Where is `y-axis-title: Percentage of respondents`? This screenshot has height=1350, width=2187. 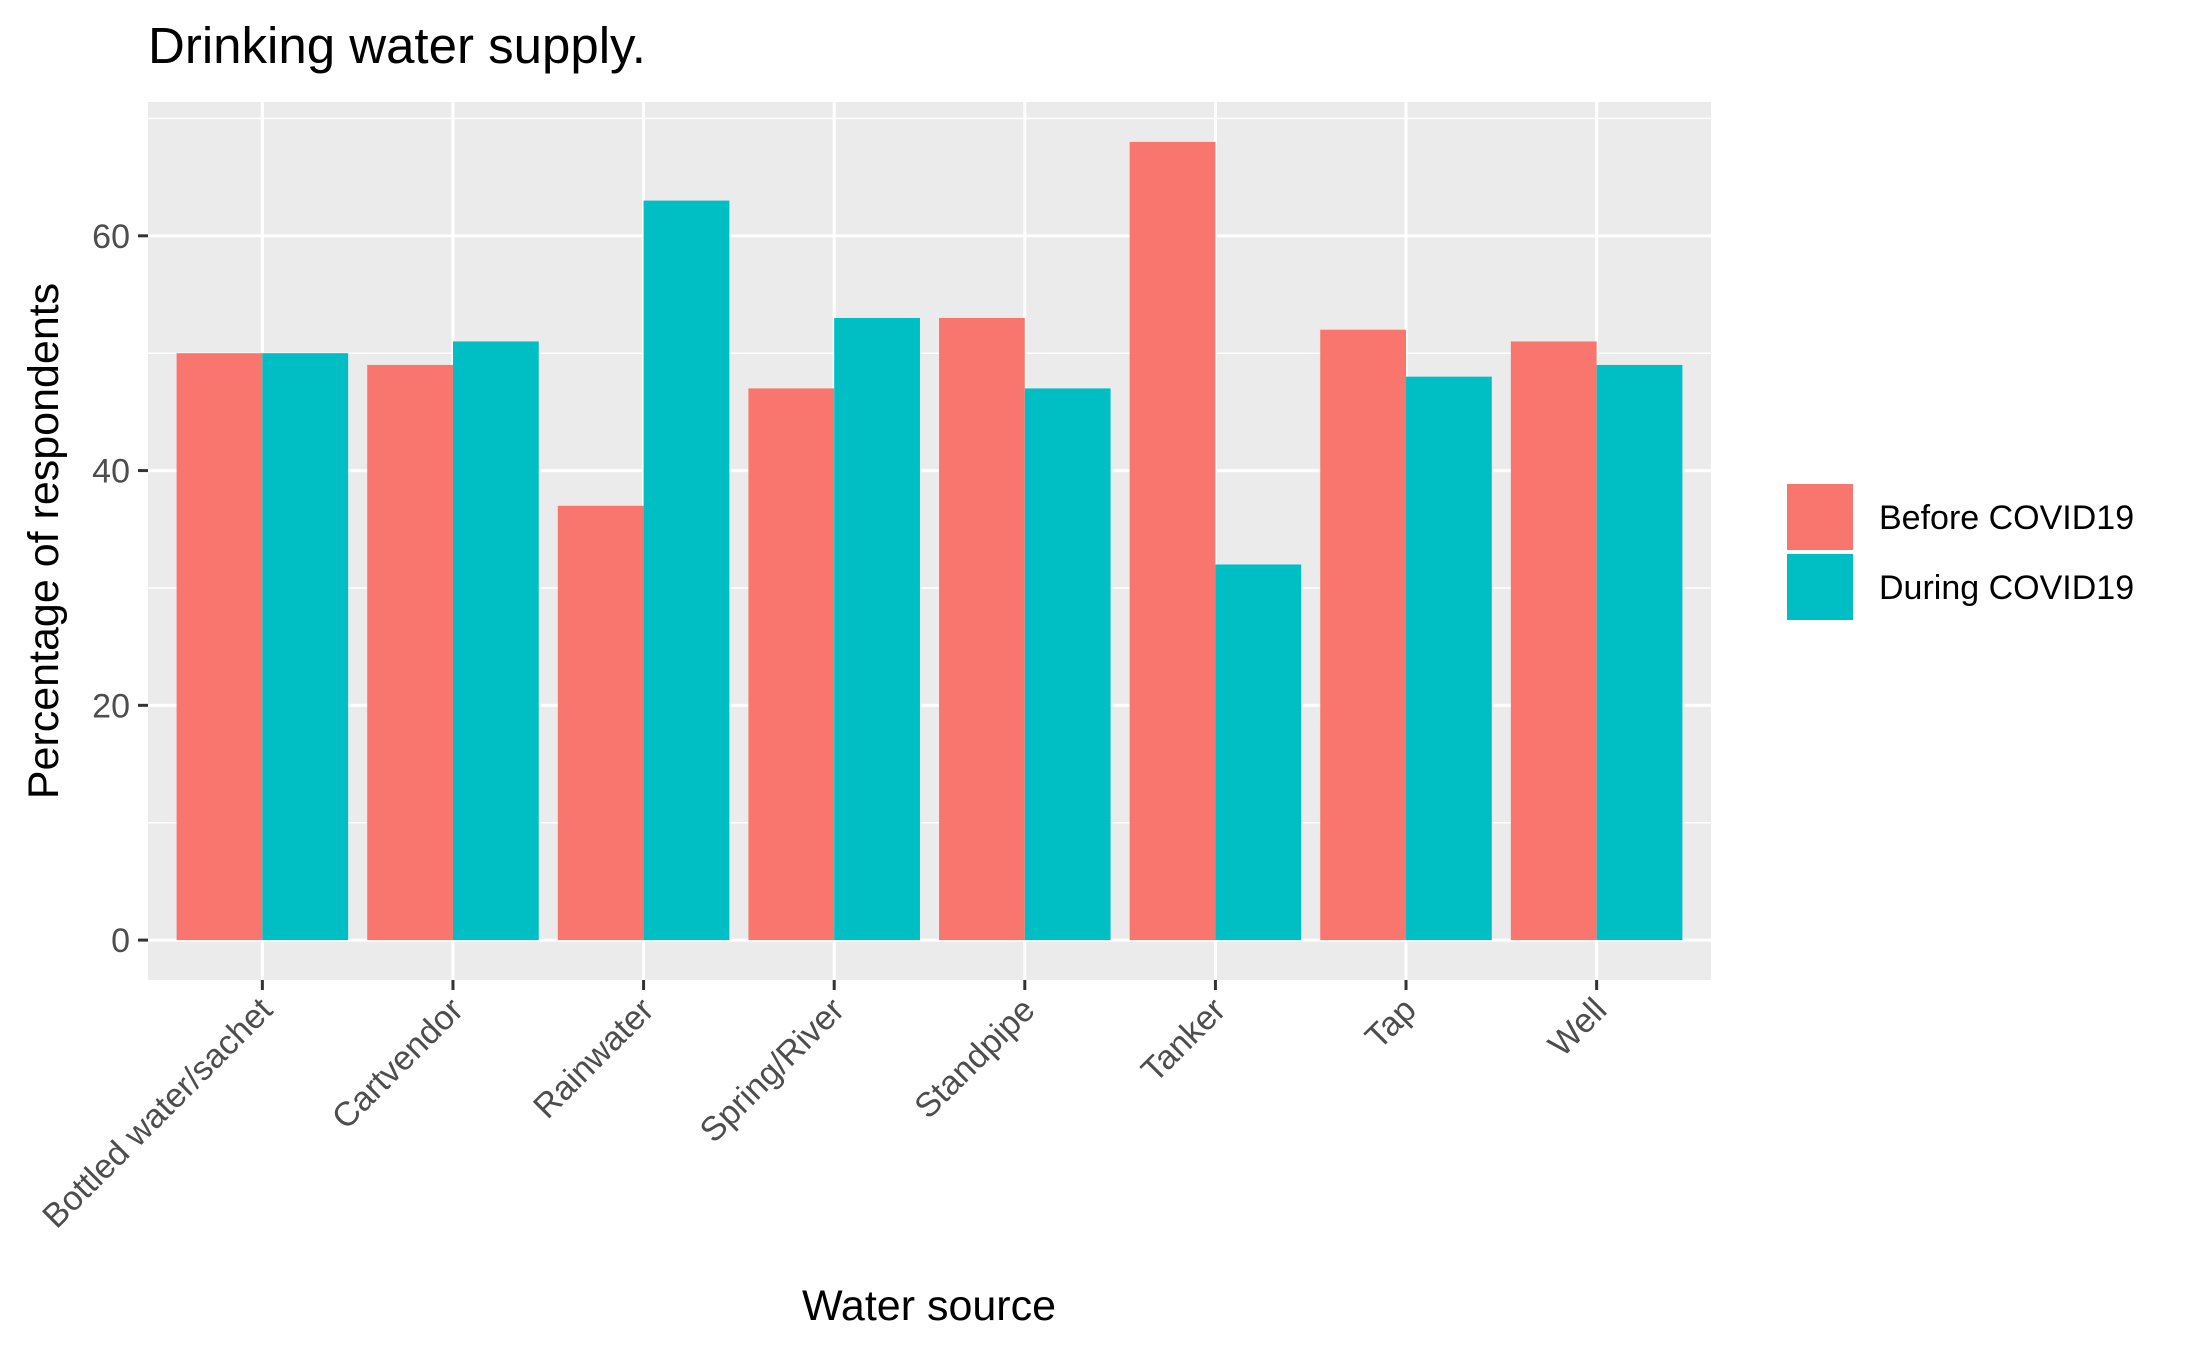 y-axis-title: Percentage of respondents is located at coordinates (44, 541).